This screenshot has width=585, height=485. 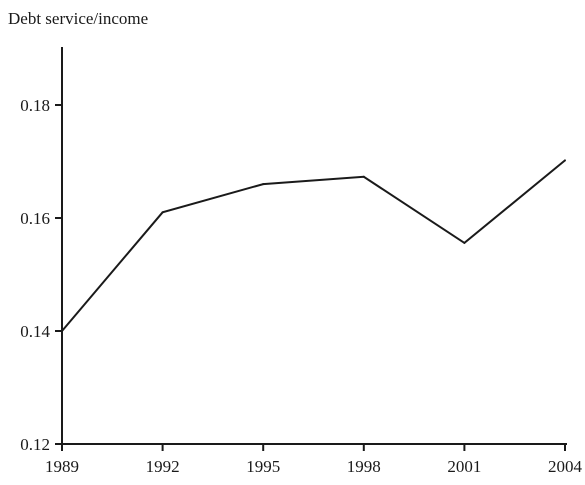 I want to click on x-ticks: 1989 1992 1995 1998 2001 2004, so click(x=314, y=460).